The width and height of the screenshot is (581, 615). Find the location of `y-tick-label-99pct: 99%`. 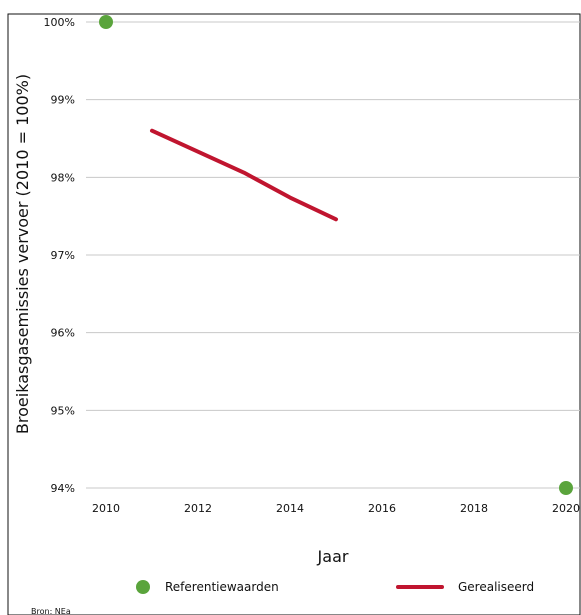

y-tick-label-99pct: 99% is located at coordinates (63, 100).